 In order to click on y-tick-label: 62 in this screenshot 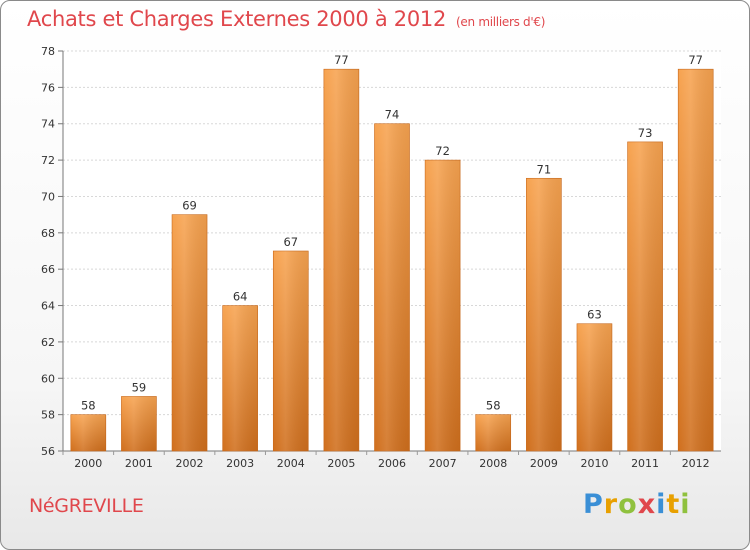, I will do `click(48, 342)`.